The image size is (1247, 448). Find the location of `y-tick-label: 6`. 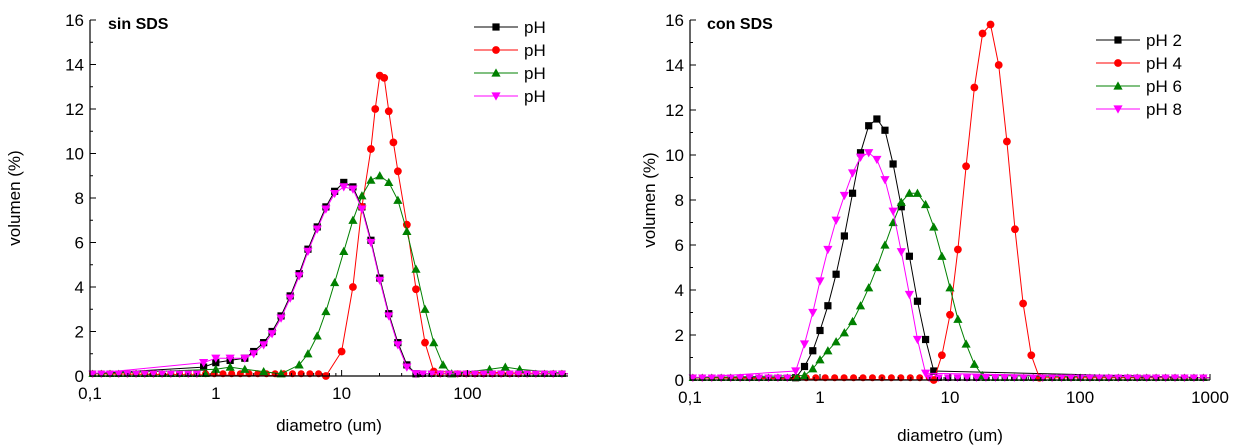

y-tick-label: 6 is located at coordinates (79, 243).